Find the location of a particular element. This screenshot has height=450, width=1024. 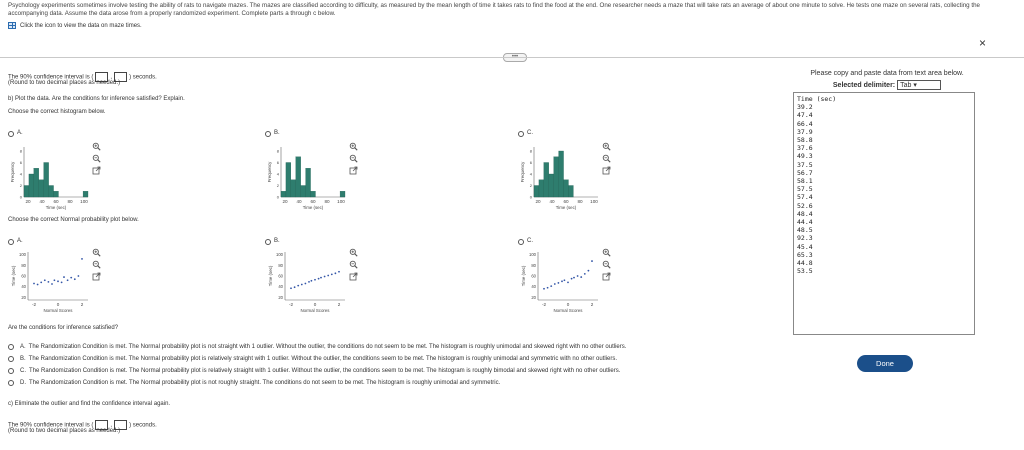

npp-x-label: Normal Scores is located at coordinates (568, 310).